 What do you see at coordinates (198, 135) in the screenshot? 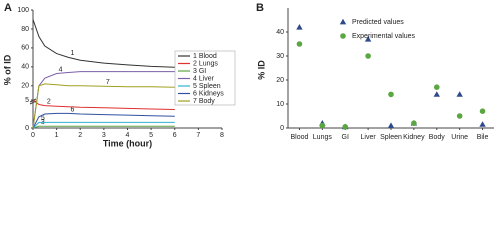
I see `x-tick-label: 7` at bounding box center [198, 135].